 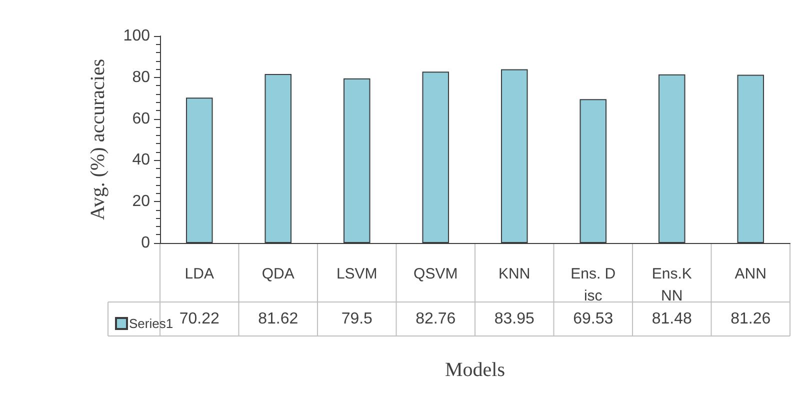 I want to click on x-tick-label: Ens. Disc, so click(x=593, y=285).